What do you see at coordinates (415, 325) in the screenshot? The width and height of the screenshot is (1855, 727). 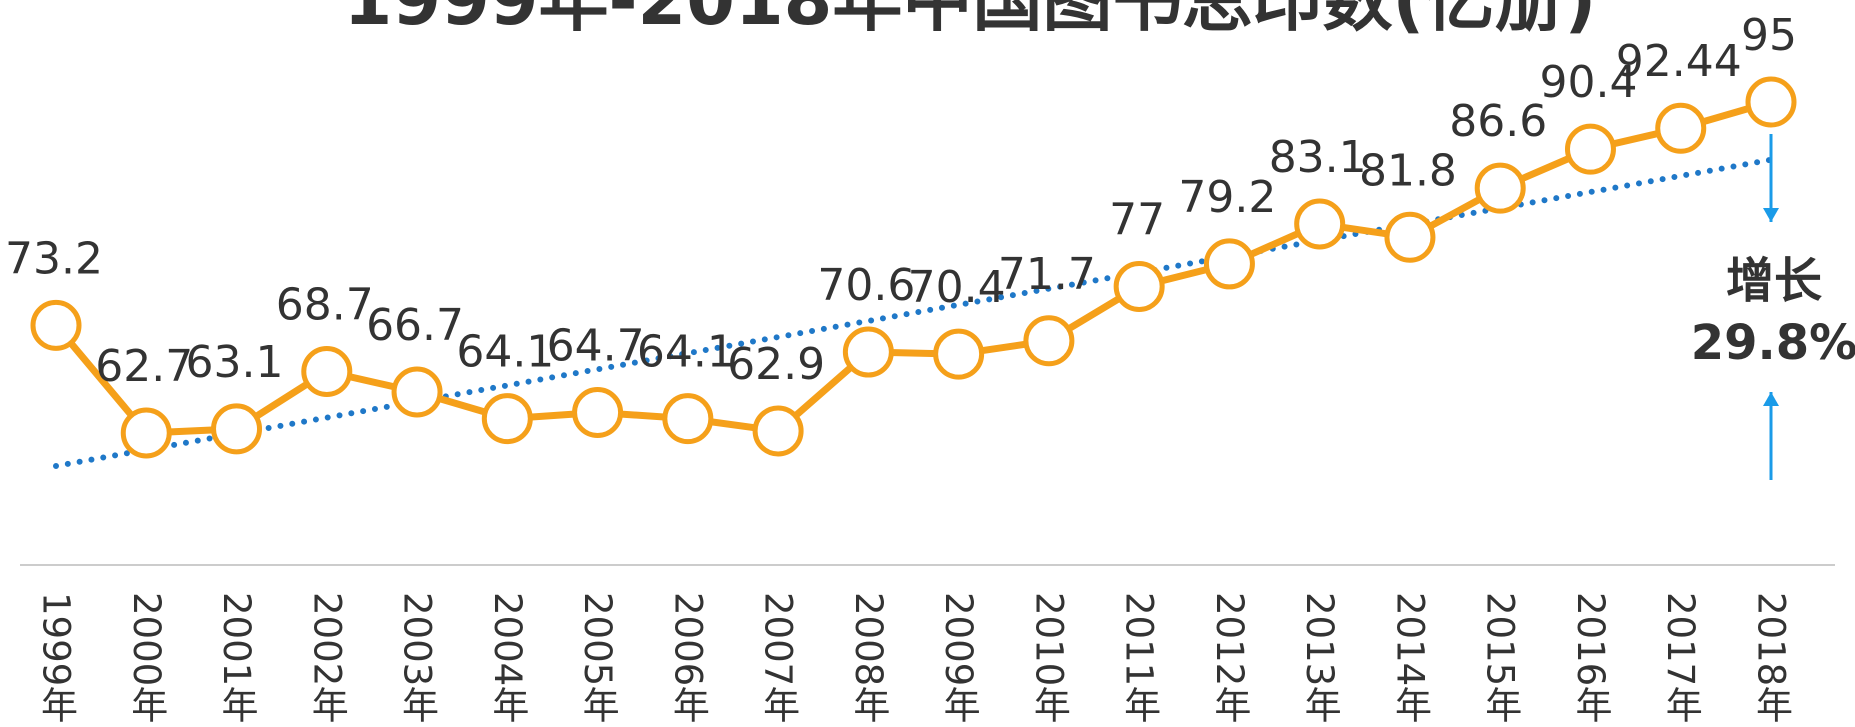 I see `data-label: 66.7` at bounding box center [415, 325].